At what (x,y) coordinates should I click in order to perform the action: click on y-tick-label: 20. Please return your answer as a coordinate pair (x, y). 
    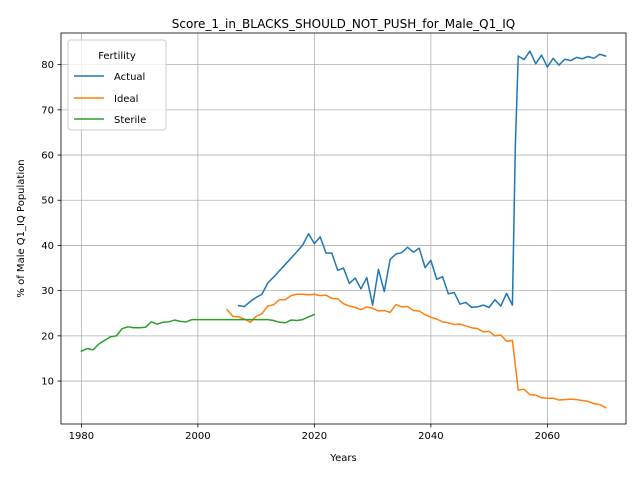
    Looking at the image, I should click on (47, 336).